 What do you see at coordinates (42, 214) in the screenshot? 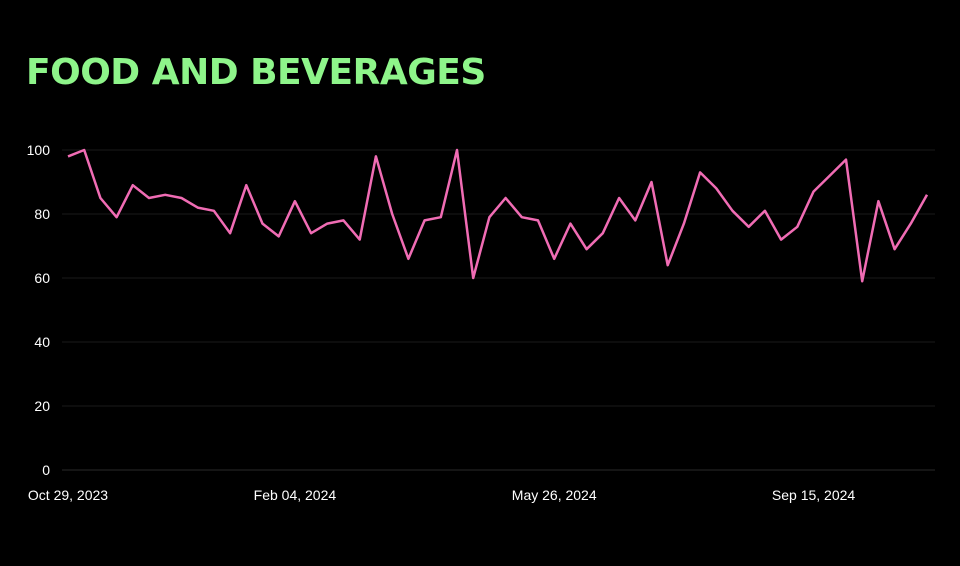
I see `y-tick-label: 80` at bounding box center [42, 214].